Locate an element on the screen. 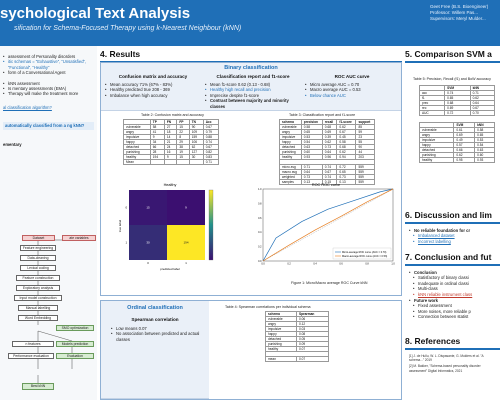  flow-variables: ate variables is located at coordinates (79, 238).